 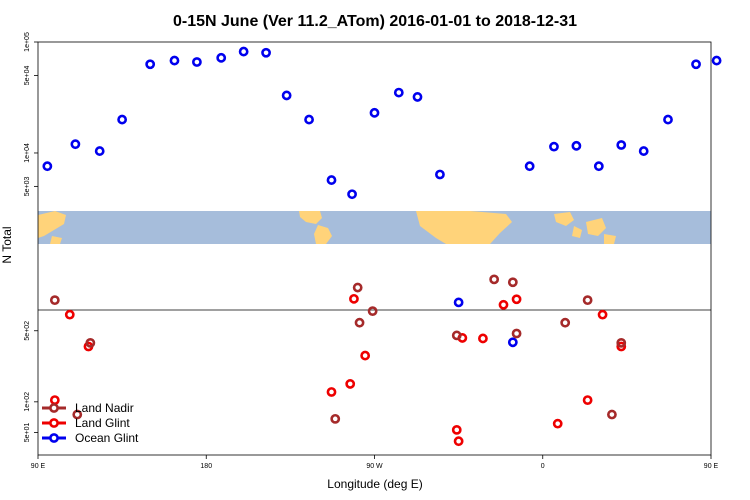 I want to click on y-tick-label: 5e+02, so click(x=27, y=331).